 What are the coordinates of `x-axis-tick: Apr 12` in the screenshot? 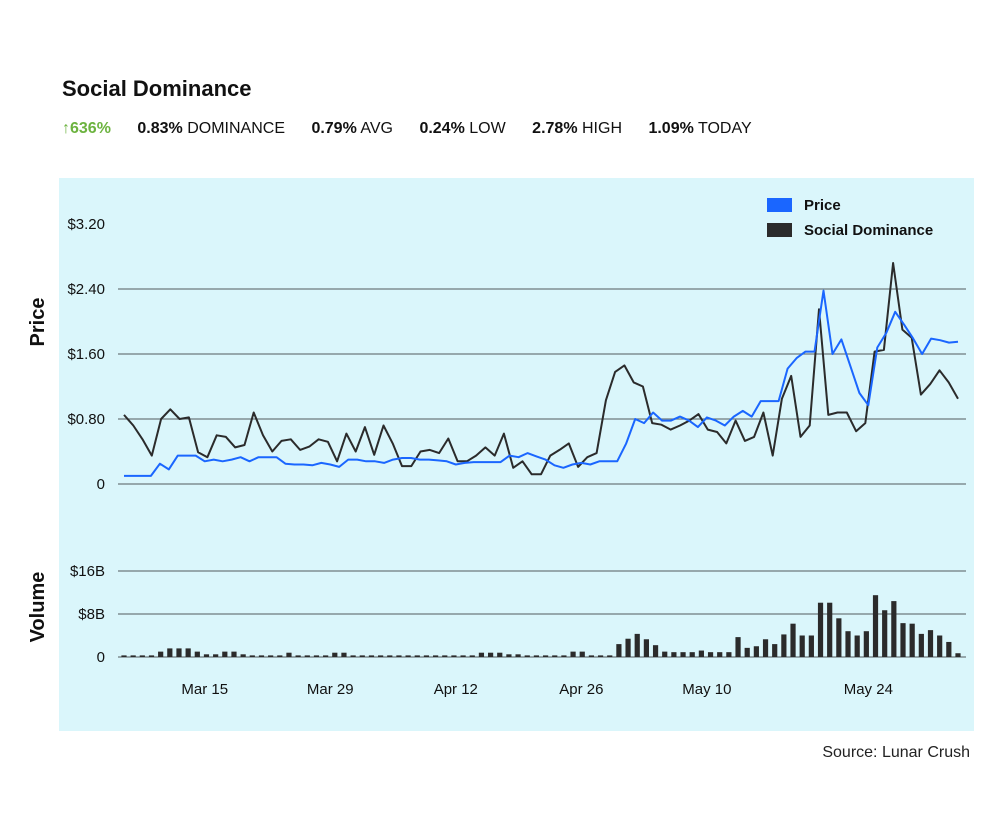 It's located at (456, 689).